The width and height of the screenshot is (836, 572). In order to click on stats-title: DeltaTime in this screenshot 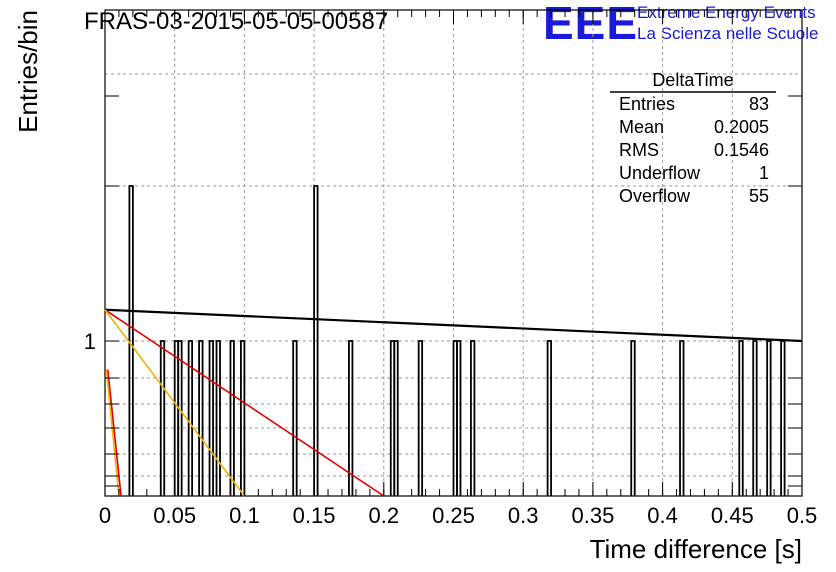, I will do `click(692, 80)`.